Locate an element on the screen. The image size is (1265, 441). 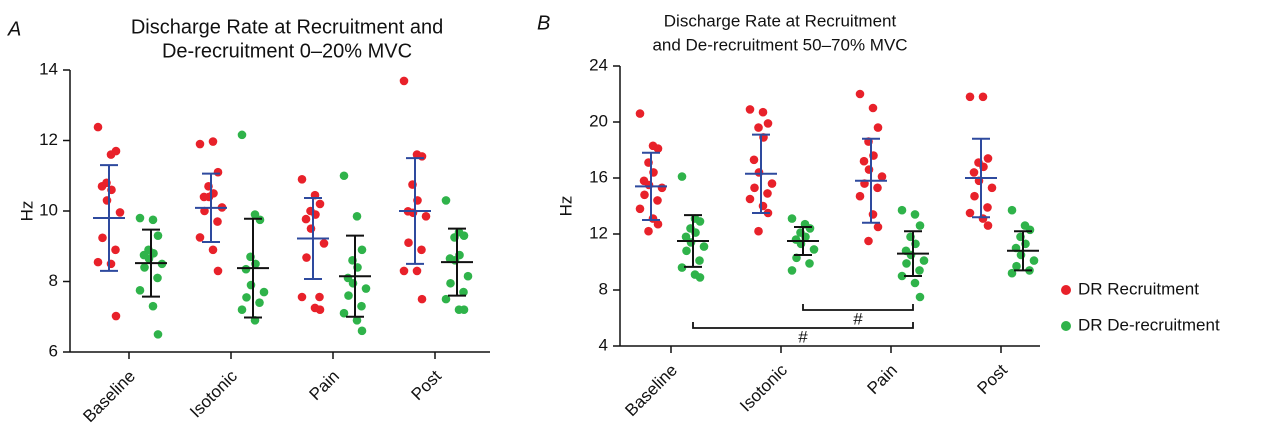
panel-label: B is located at coordinates (543, 23).